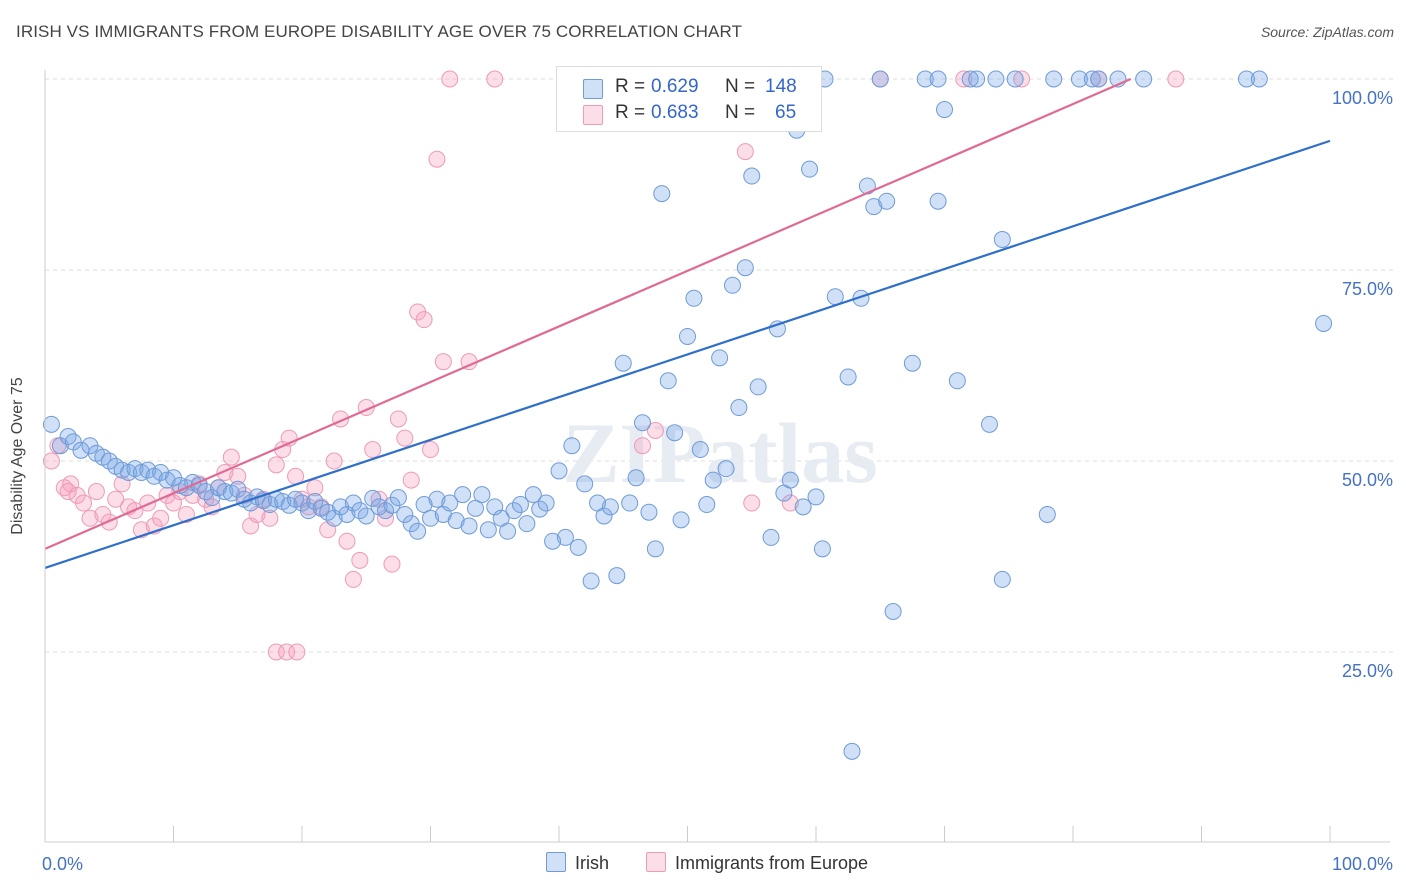 The image size is (1406, 892). Describe the element at coordinates (656, 862) in the screenshot. I see `europe-legend-swatch` at that location.